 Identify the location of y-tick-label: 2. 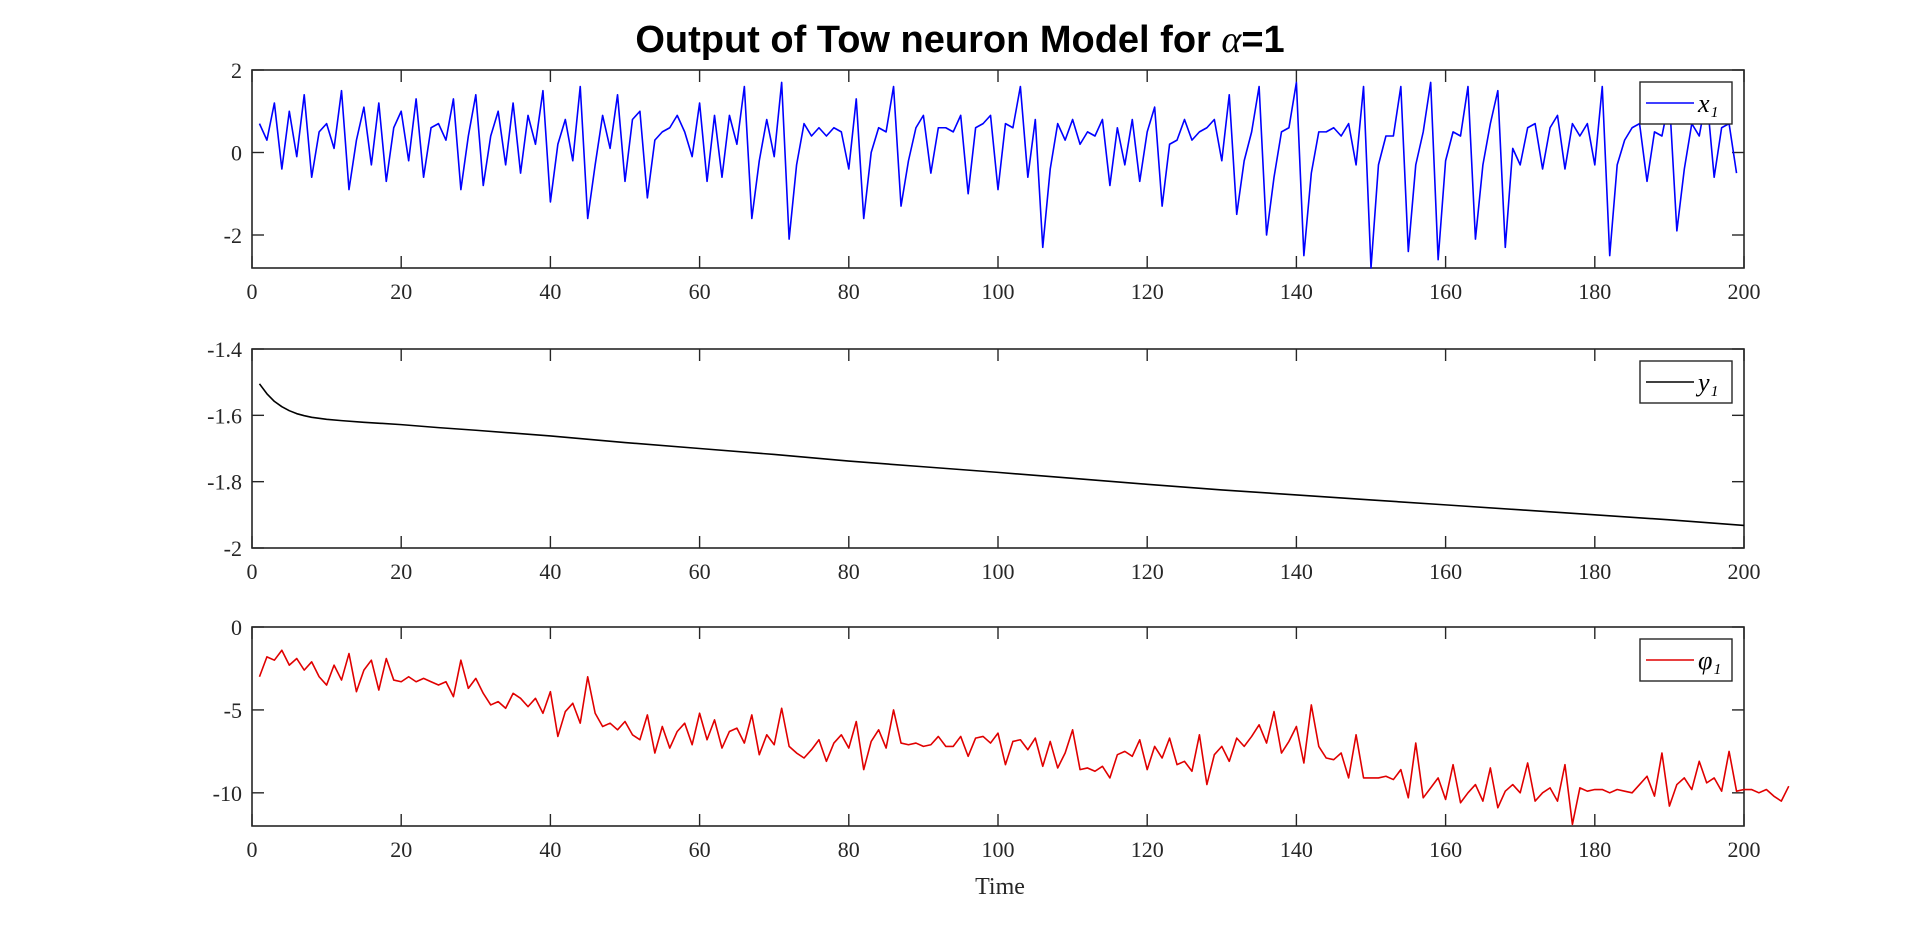
(236, 70).